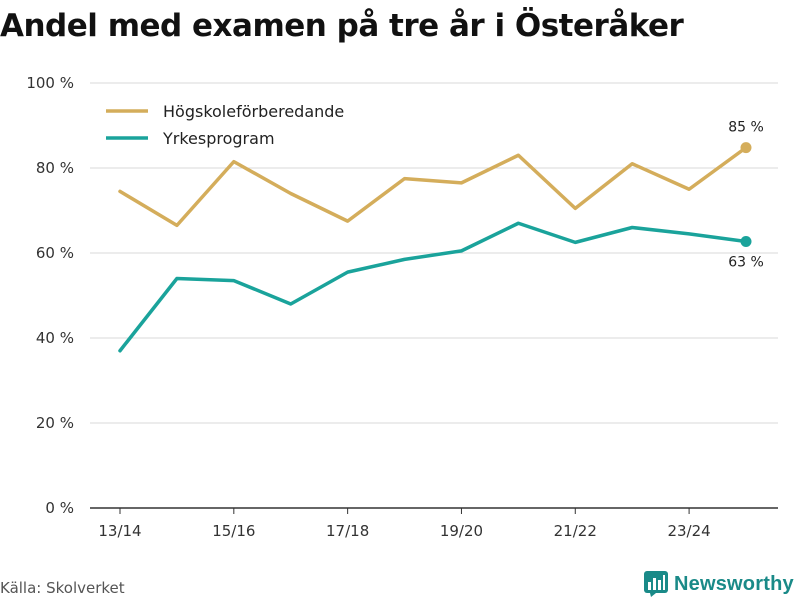 The image size is (800, 600). Describe the element at coordinates (55, 253) in the screenshot. I see `y-tick-label: 60 %` at that location.